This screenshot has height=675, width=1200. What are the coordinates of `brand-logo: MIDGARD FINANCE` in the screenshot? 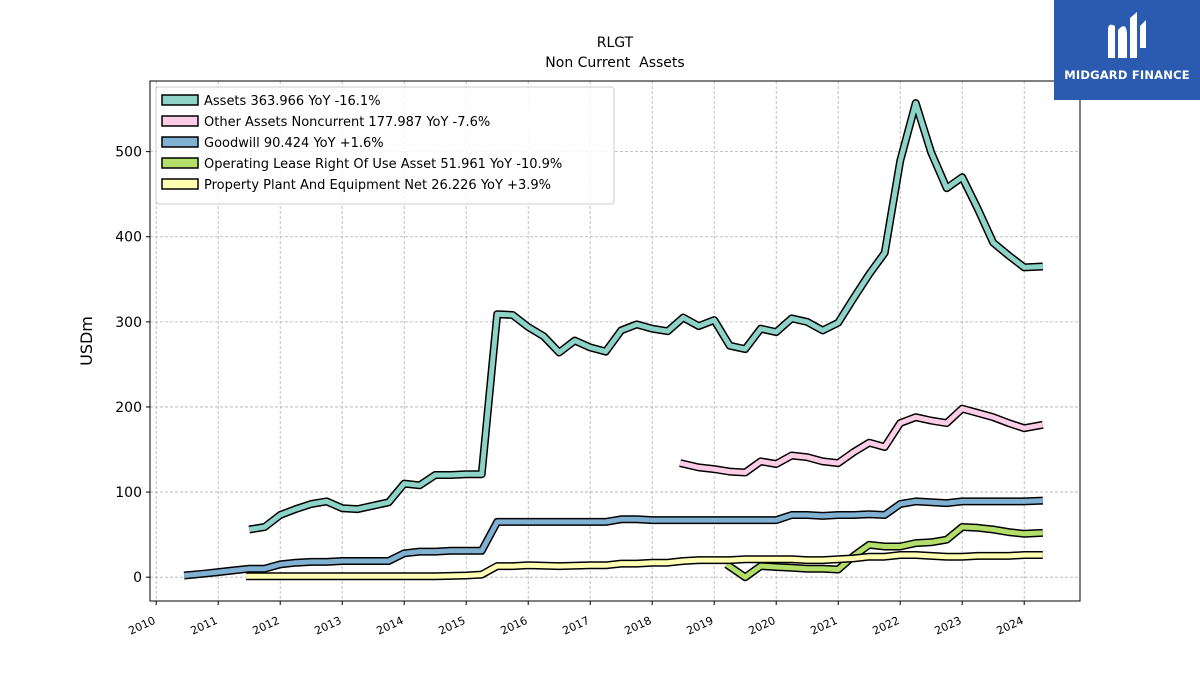 It's located at (1127, 50).